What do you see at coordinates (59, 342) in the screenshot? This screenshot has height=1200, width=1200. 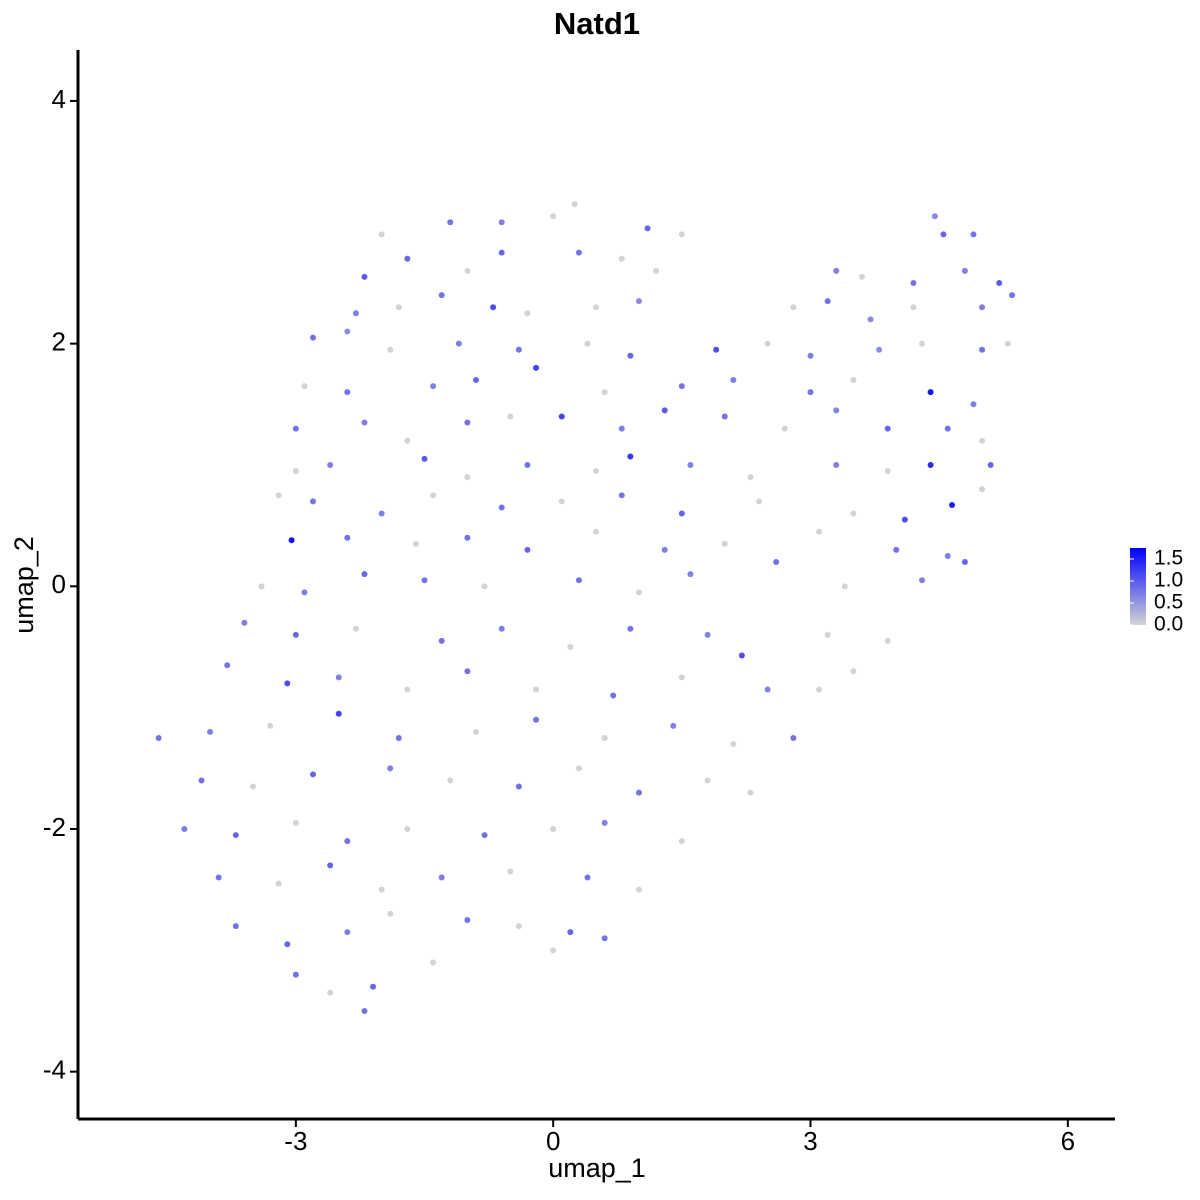 I see `y-tick-label: 2` at bounding box center [59, 342].